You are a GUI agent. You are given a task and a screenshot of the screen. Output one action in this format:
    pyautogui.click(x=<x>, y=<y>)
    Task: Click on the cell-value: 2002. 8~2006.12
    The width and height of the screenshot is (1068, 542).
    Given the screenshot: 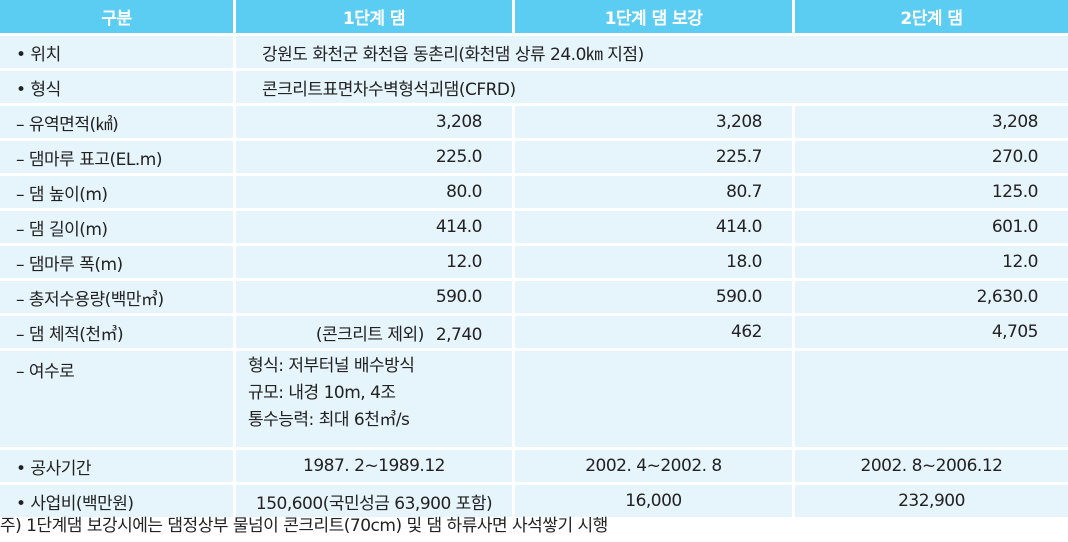 What is the action you would take?
    pyautogui.click(x=931, y=466)
    